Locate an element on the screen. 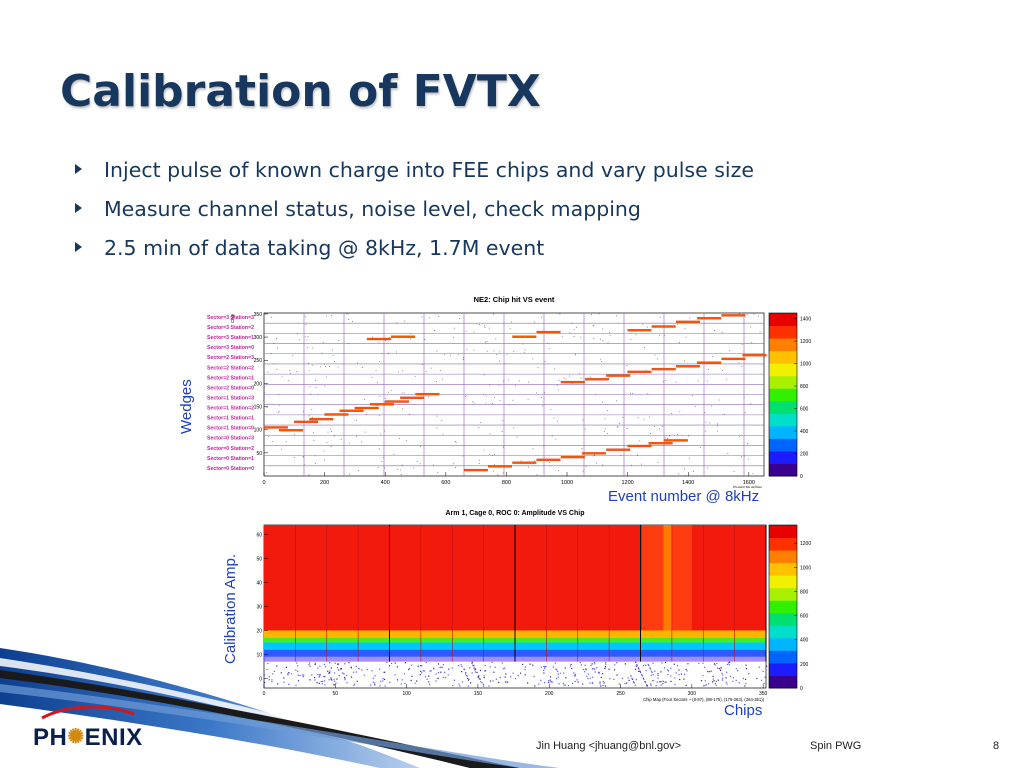  x-tick-label: 350 is located at coordinates (763, 694).